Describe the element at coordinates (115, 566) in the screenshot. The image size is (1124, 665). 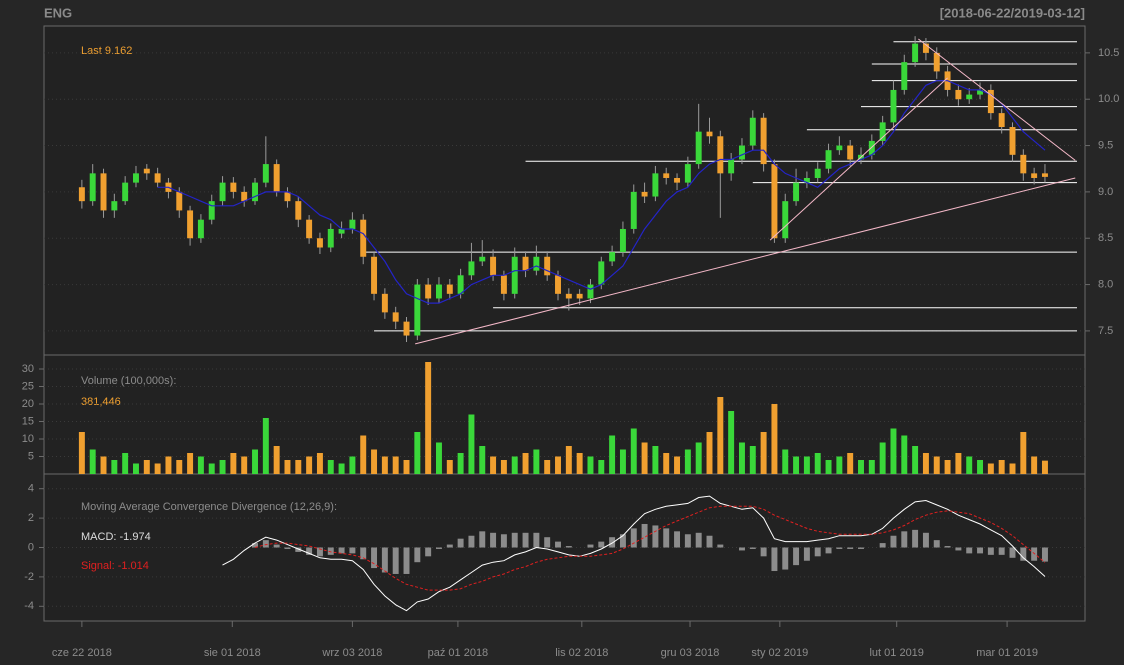
I see `signal-label: Signal: -1.014` at that location.